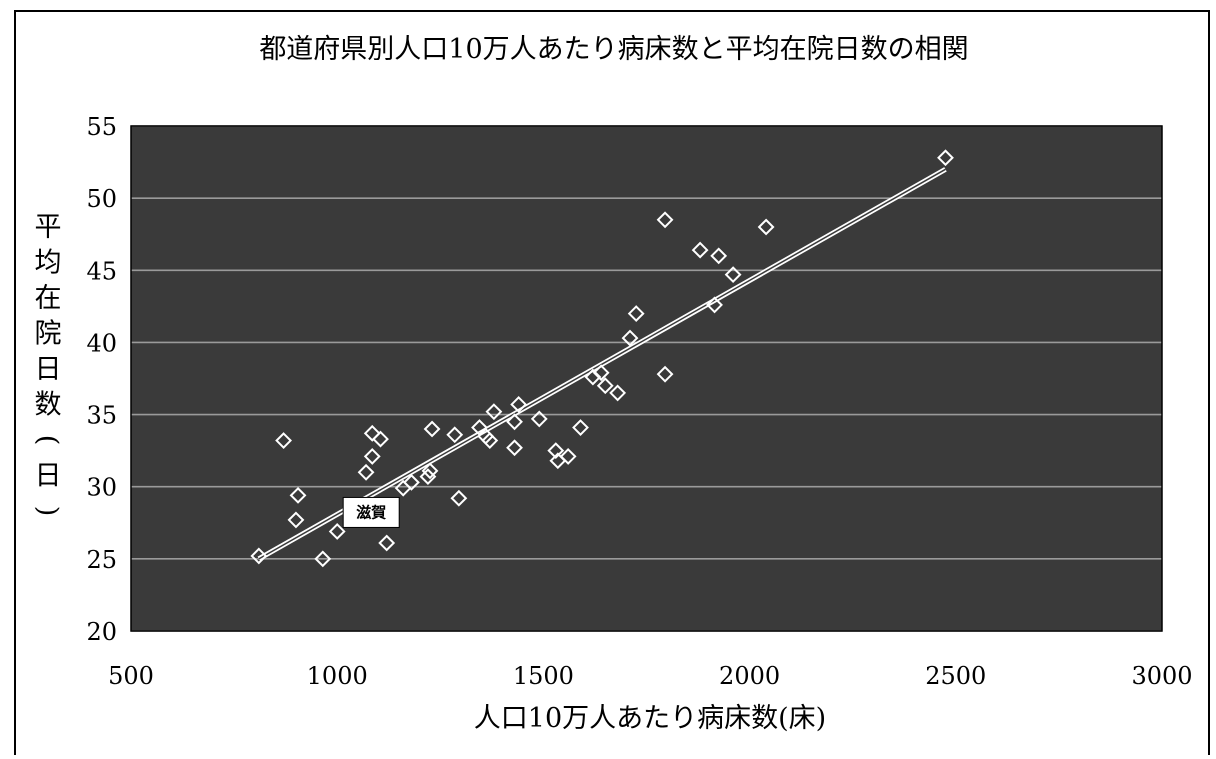 The height and width of the screenshot is (759, 1216). What do you see at coordinates (131, 676) in the screenshot?
I see `x-tick-label: 500` at bounding box center [131, 676].